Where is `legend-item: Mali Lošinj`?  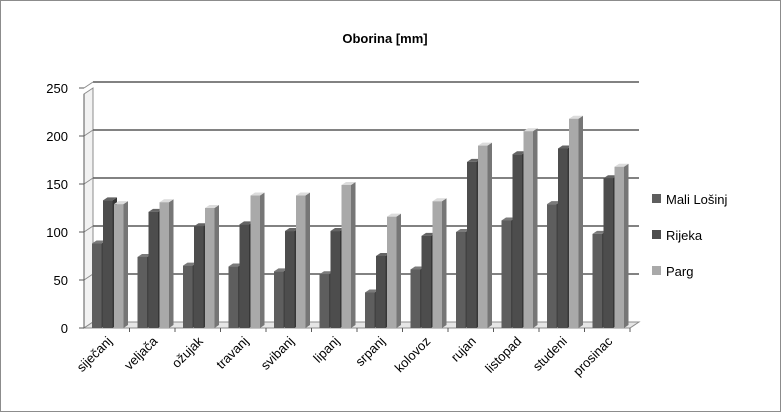 legend-item: Mali Lošinj is located at coordinates (690, 199).